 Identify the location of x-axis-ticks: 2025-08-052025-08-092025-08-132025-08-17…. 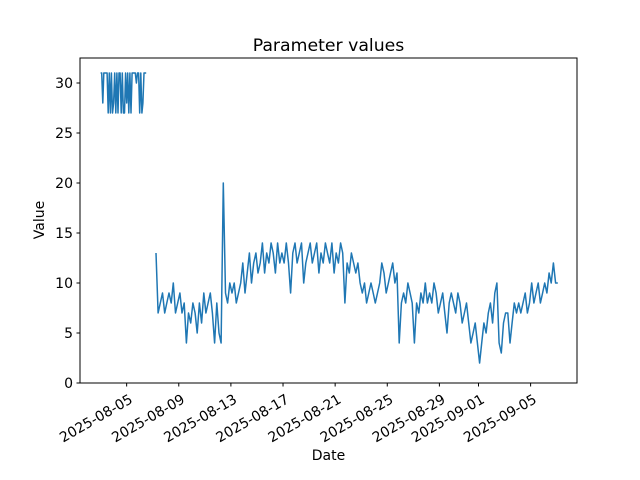
(298, 414).